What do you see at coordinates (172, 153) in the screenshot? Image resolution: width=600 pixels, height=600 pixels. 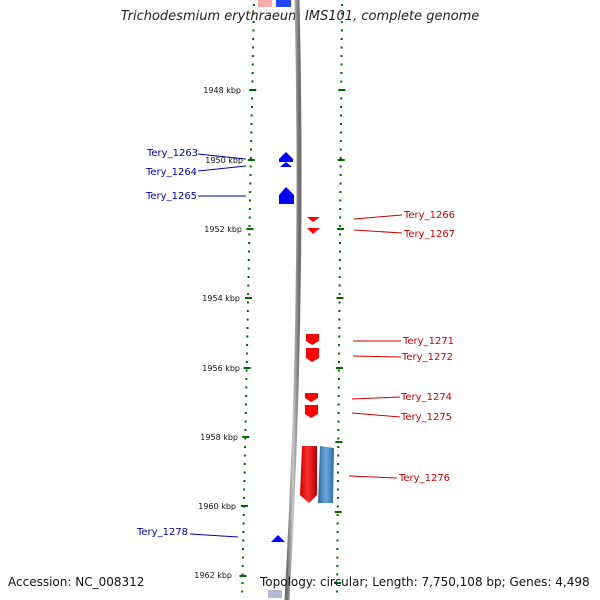 I see `gene-label-tery-1263: Tery_1263` at bounding box center [172, 153].